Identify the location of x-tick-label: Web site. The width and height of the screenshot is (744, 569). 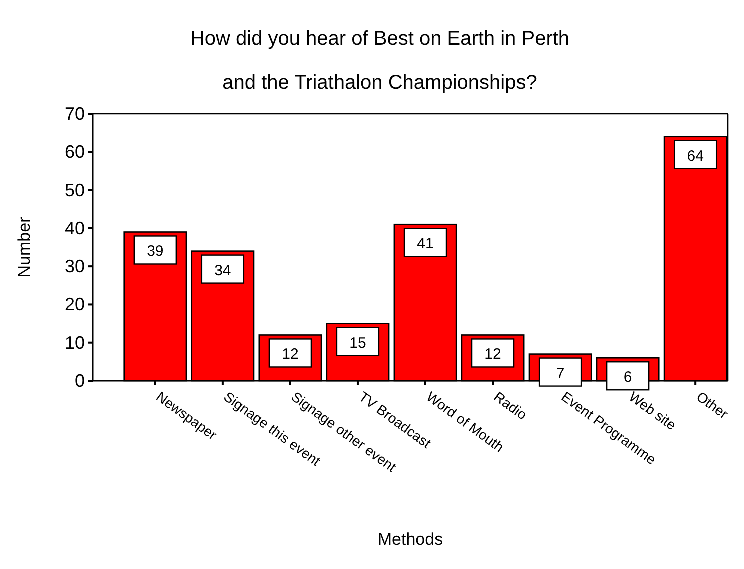
(653, 411).